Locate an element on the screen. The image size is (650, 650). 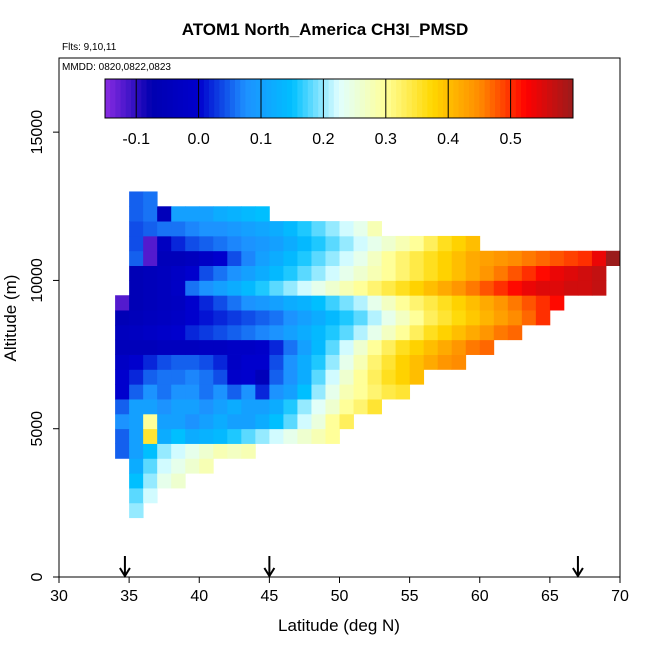
x-tick-label: 50 is located at coordinates (340, 596).